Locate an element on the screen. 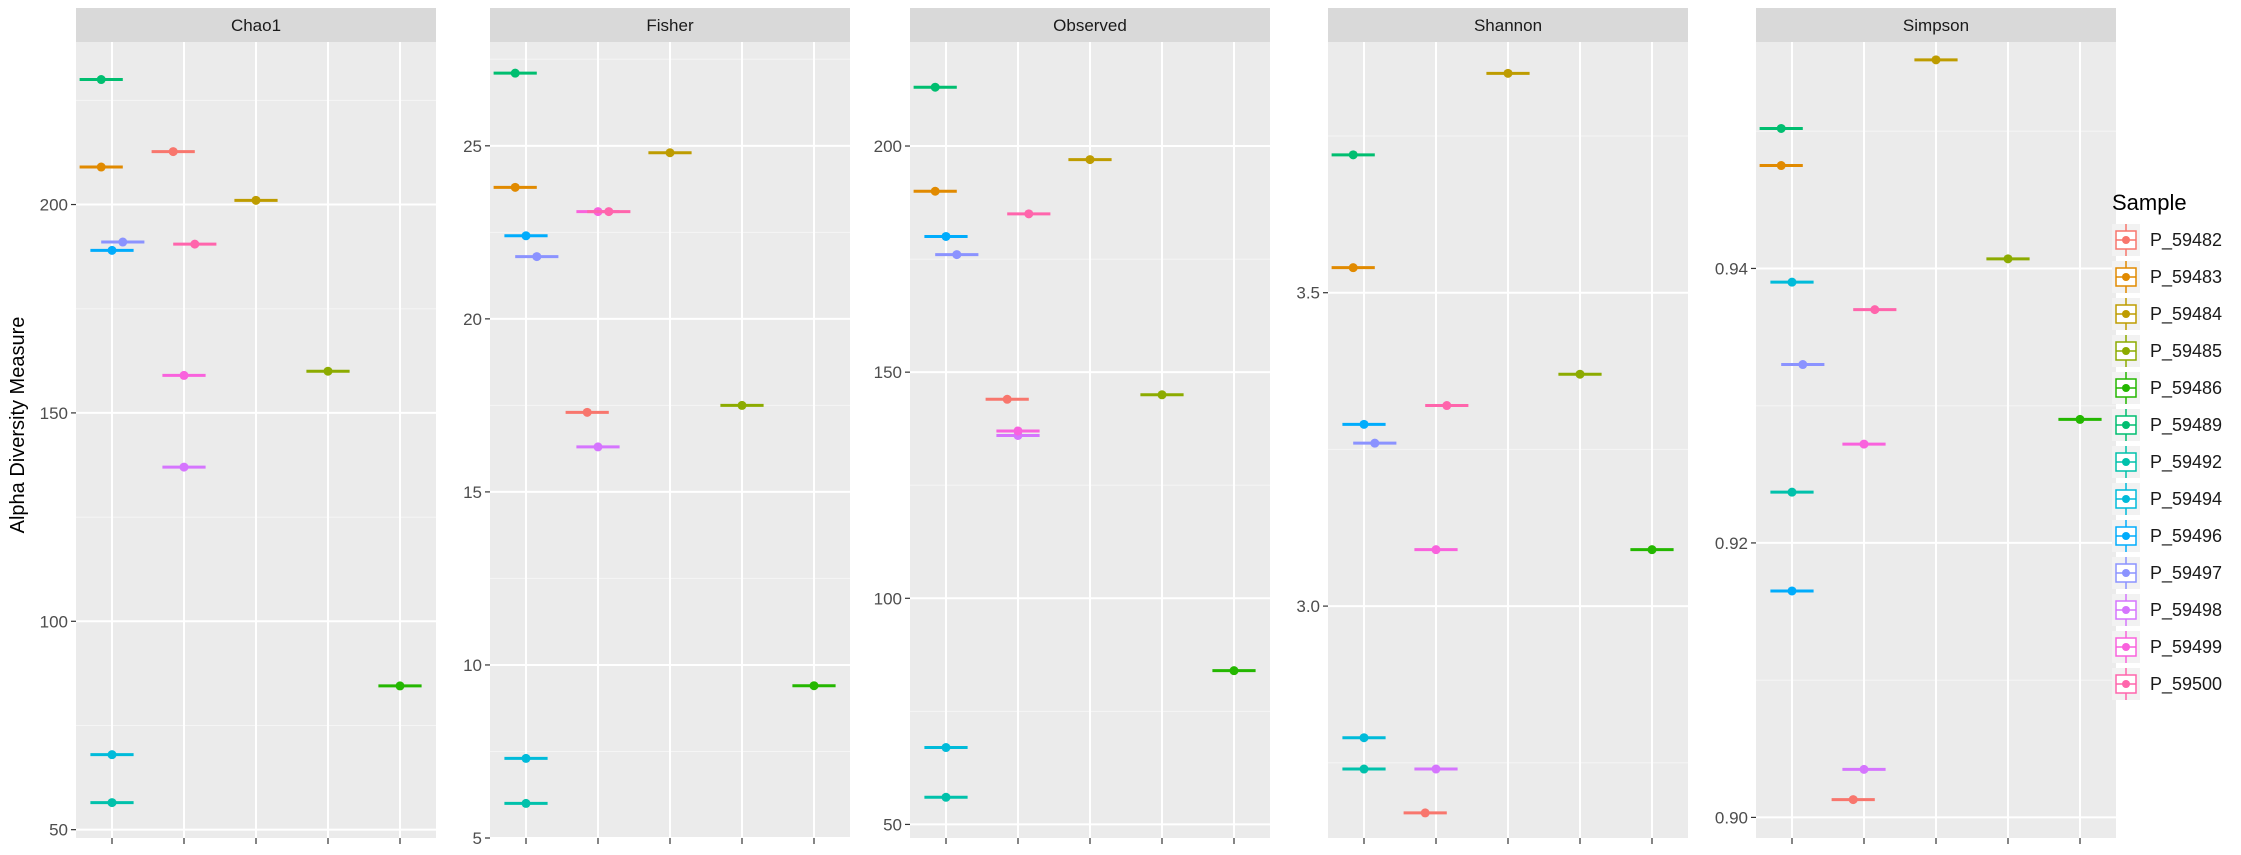 Image resolution: width=2241 pixels, height=855 pixels. y-tick-label: 150 is located at coordinates (888, 372).